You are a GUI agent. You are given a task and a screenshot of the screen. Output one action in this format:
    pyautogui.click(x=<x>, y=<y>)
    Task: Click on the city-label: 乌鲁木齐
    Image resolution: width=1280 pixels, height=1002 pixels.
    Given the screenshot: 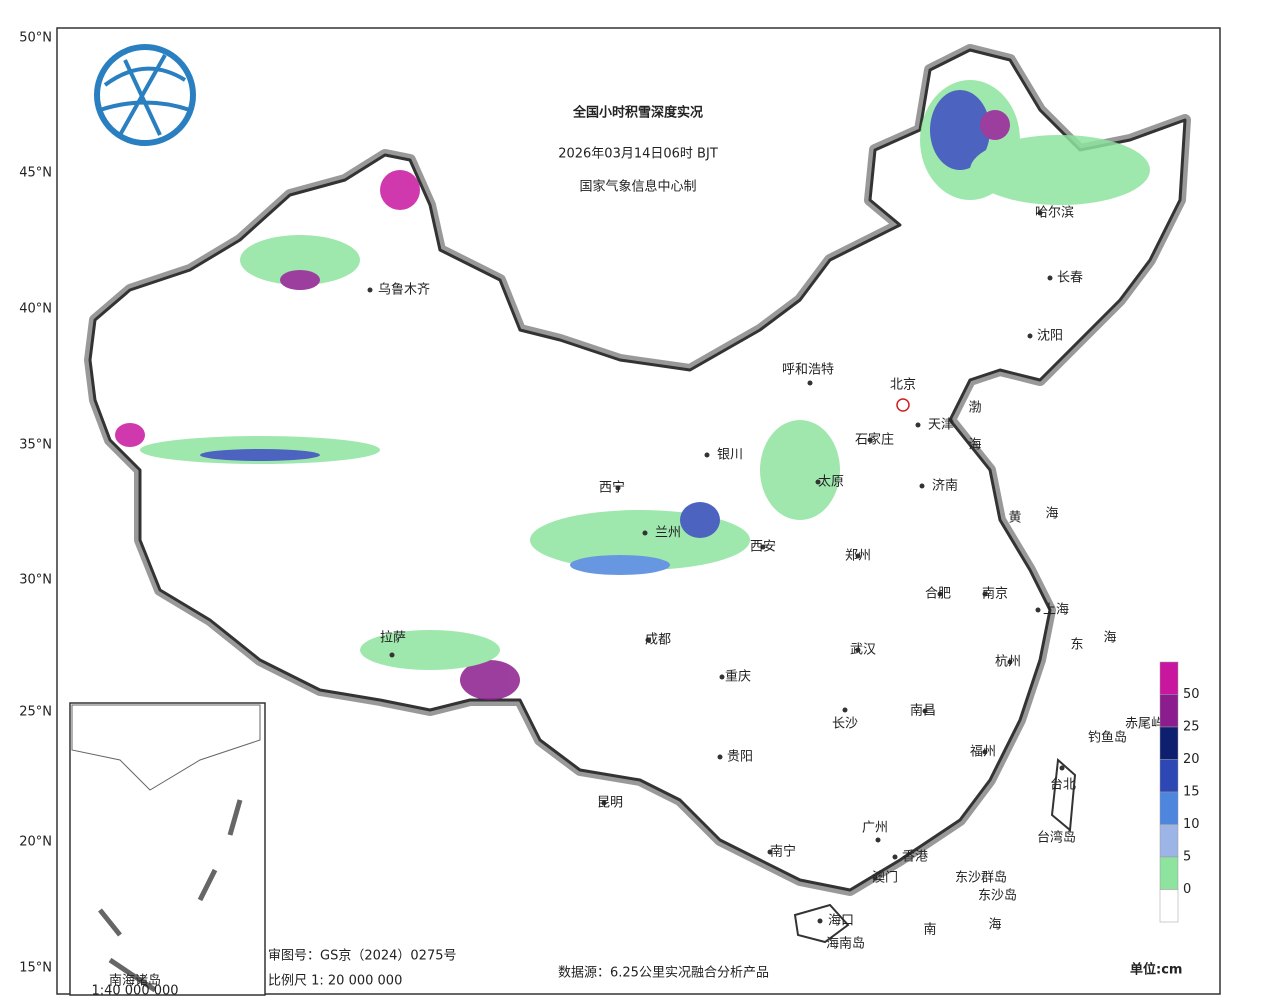 What is the action you would take?
    pyautogui.click(x=404, y=290)
    